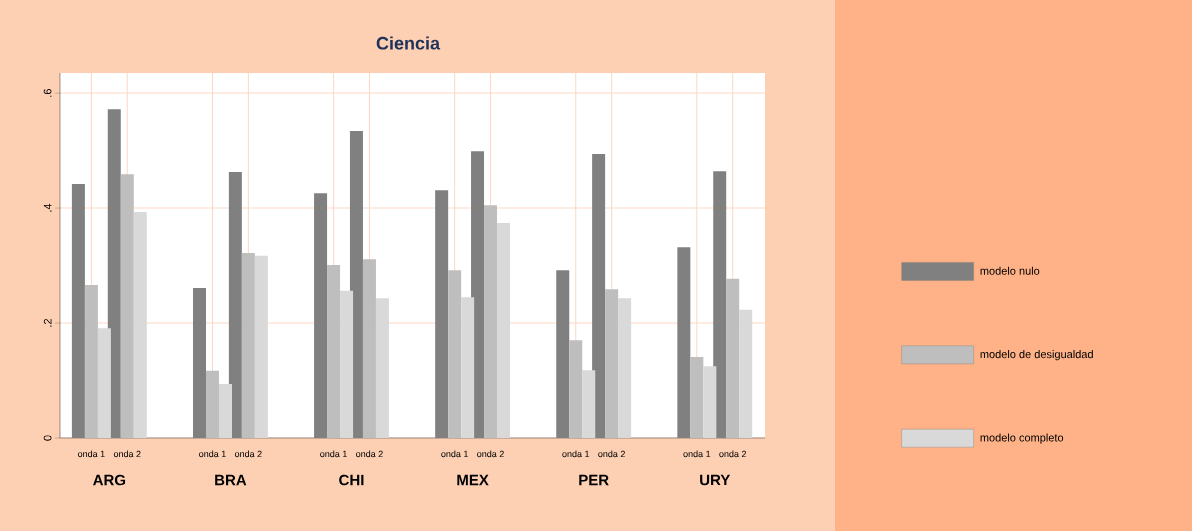 This screenshot has height=531, width=1192. What do you see at coordinates (715, 480) in the screenshot?
I see `text: URY` at bounding box center [715, 480].